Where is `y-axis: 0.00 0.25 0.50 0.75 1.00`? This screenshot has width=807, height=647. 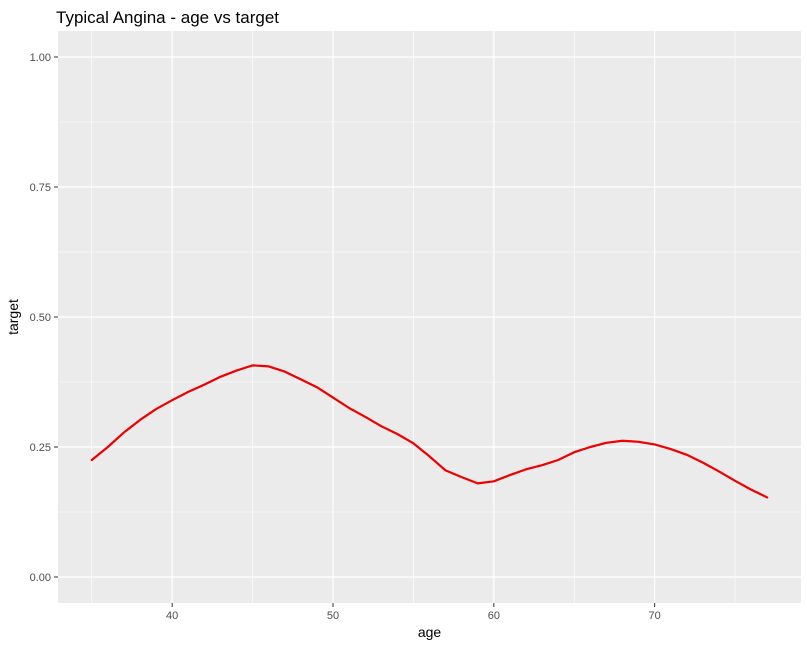 y-axis: 0.00 0.25 0.50 0.75 1.00 is located at coordinates (44, 318).